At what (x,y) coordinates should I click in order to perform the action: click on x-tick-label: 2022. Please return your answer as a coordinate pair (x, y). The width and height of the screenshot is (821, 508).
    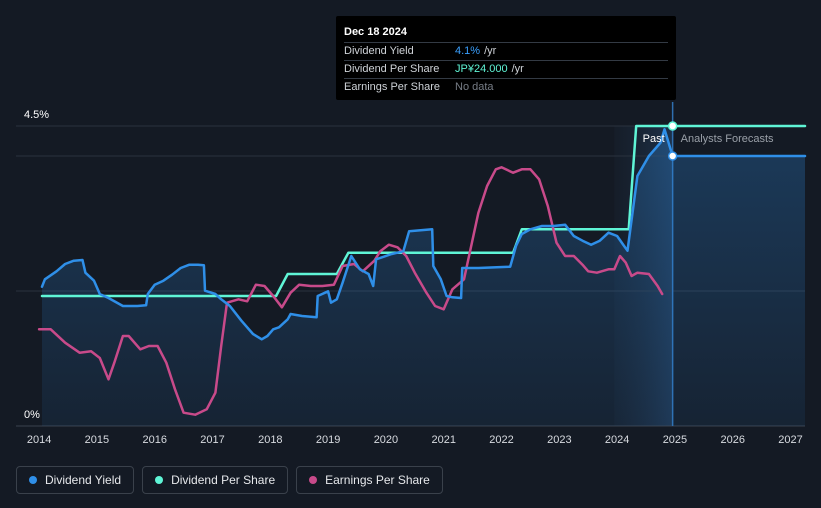
    Looking at the image, I should click on (501, 440).